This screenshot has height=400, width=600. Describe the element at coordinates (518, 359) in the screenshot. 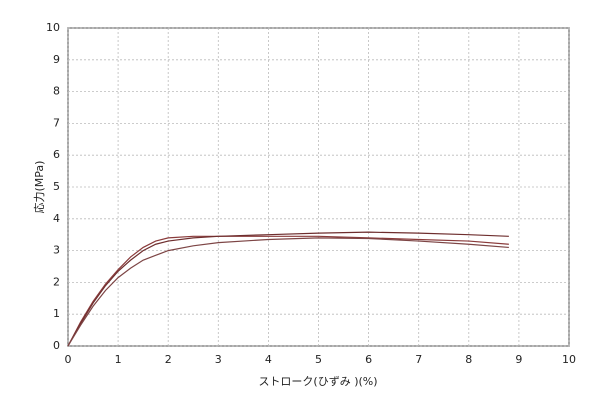

I see `x-tick-label: 9` at that location.